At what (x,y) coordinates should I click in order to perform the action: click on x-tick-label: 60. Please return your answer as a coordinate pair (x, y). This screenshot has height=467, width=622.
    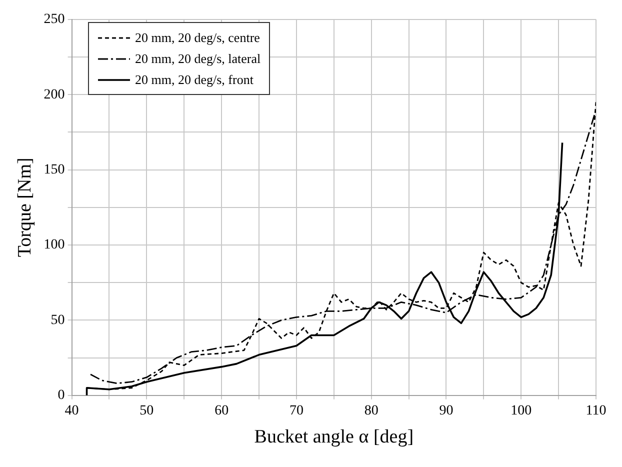
    Looking at the image, I should click on (221, 410).